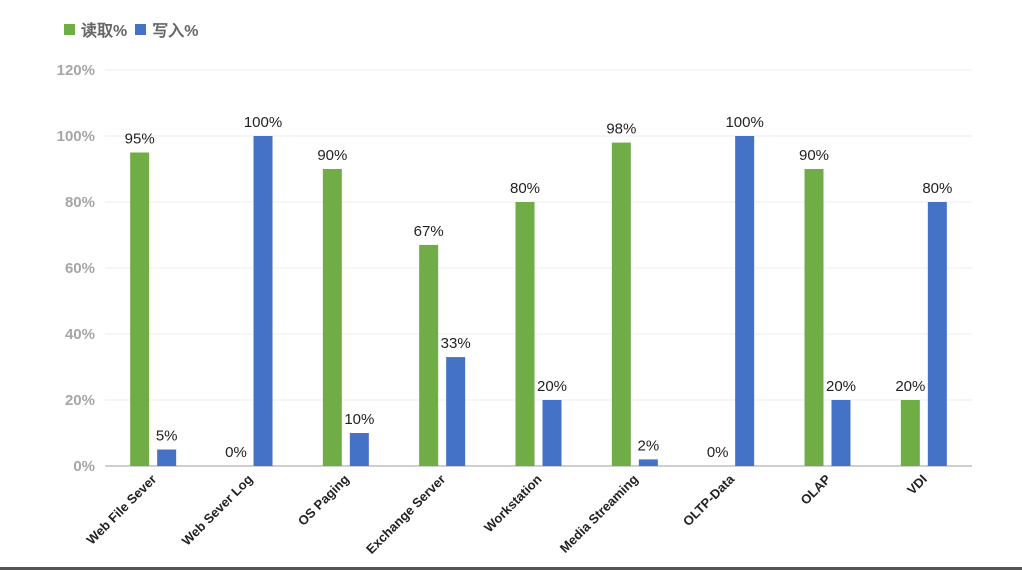 This screenshot has width=1022, height=570. Describe the element at coordinates (76, 136) in the screenshot. I see `y-tick-label: 100%` at that location.